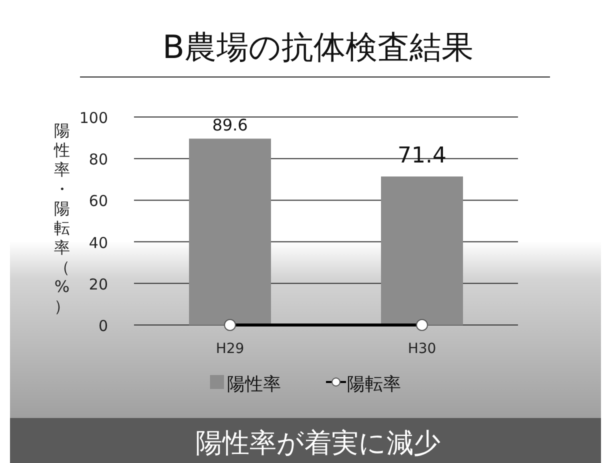  I want to click on text: 陽性率が着実に減少, so click(318, 443).